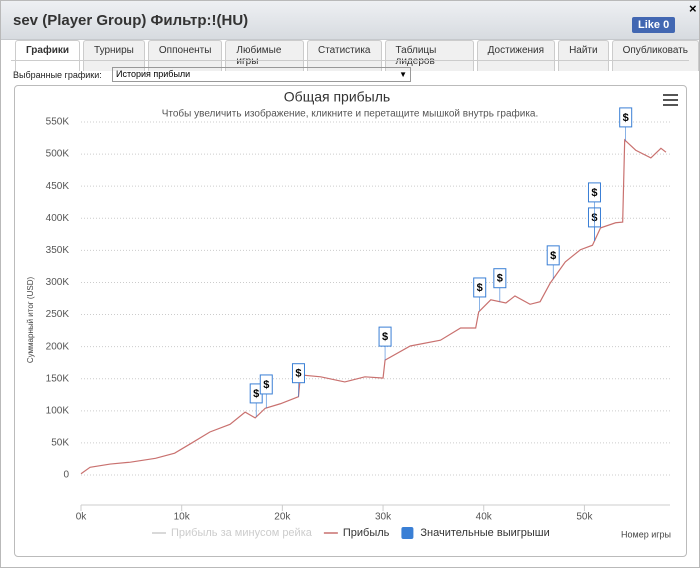 Image resolution: width=700 pixels, height=568 pixels. I want to click on legend-item: Значительные выигрыши, so click(475, 533).